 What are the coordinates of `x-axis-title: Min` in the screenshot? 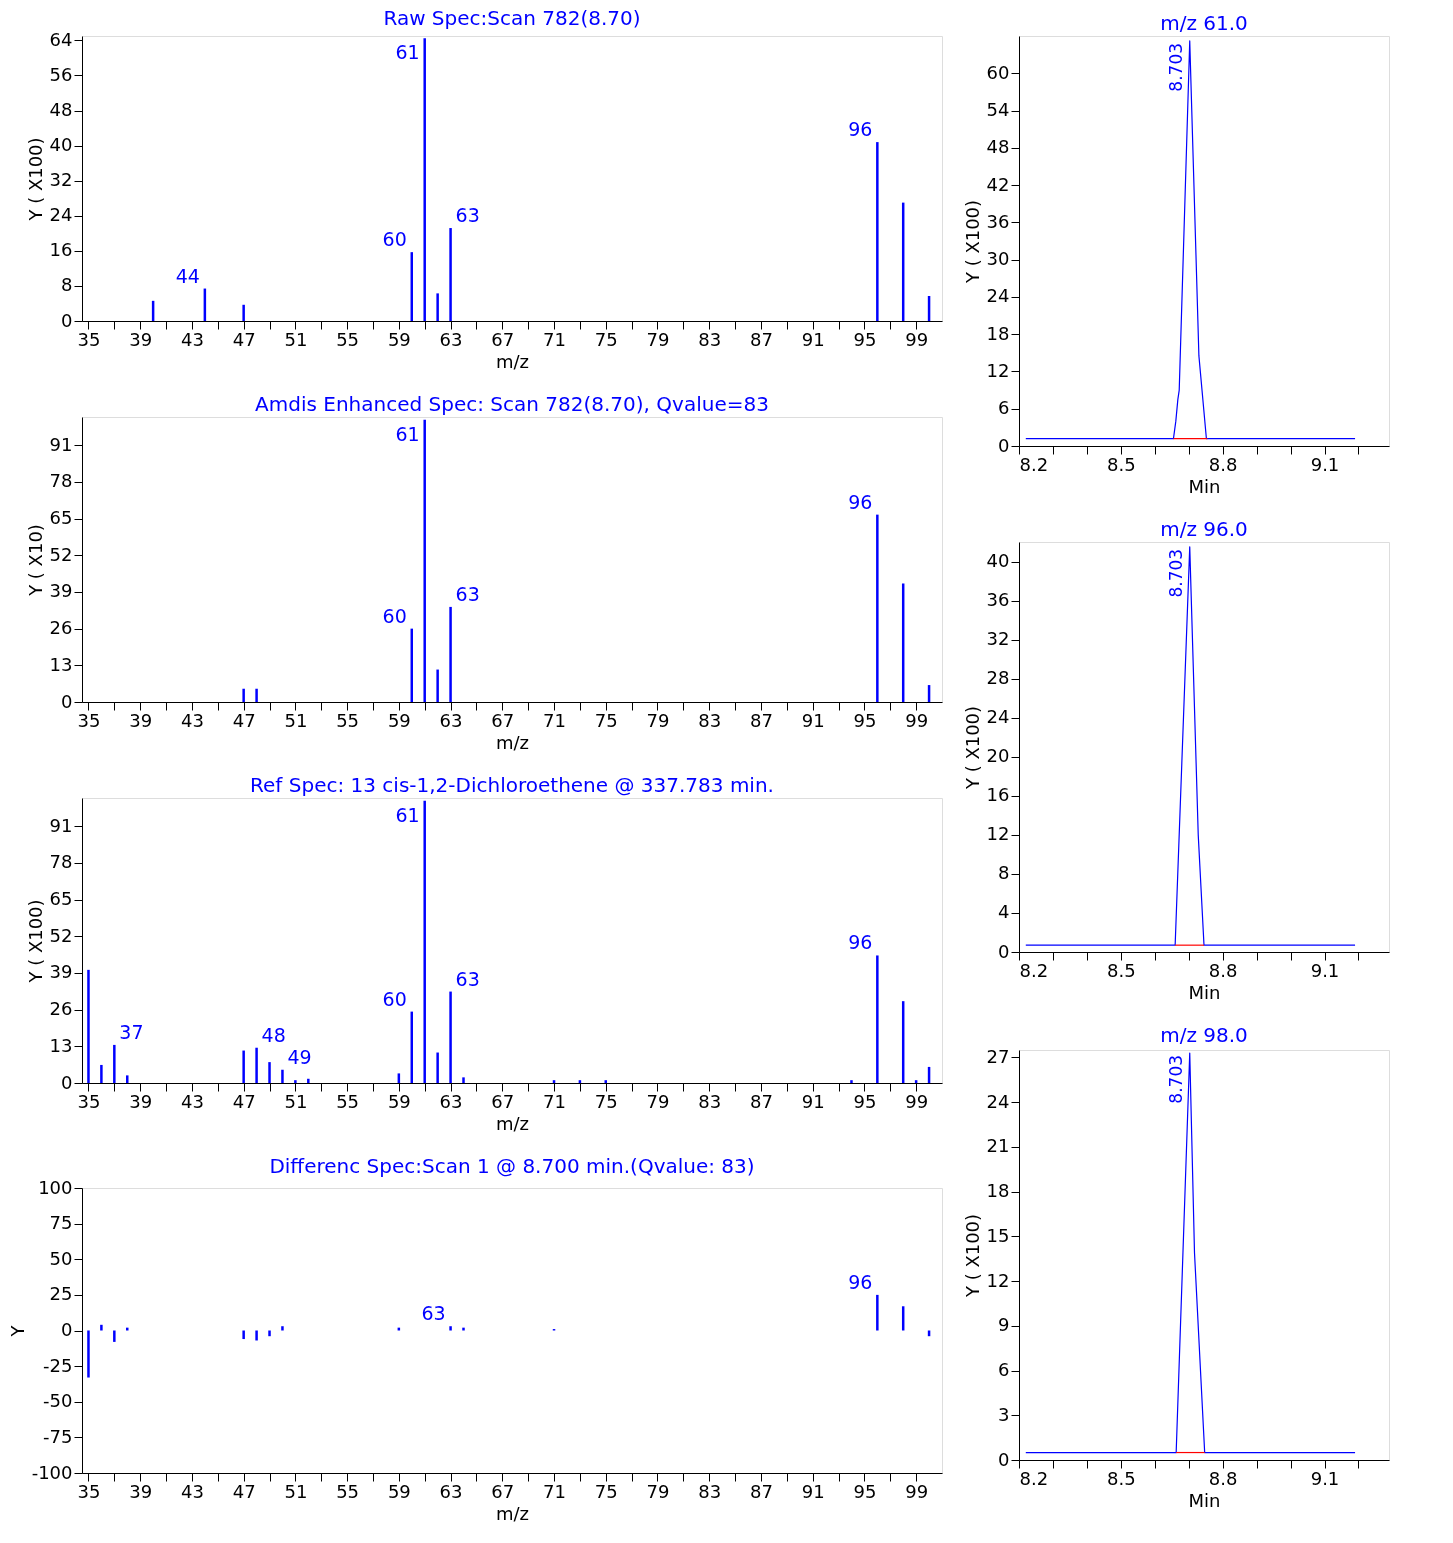 It's located at (1204, 992).